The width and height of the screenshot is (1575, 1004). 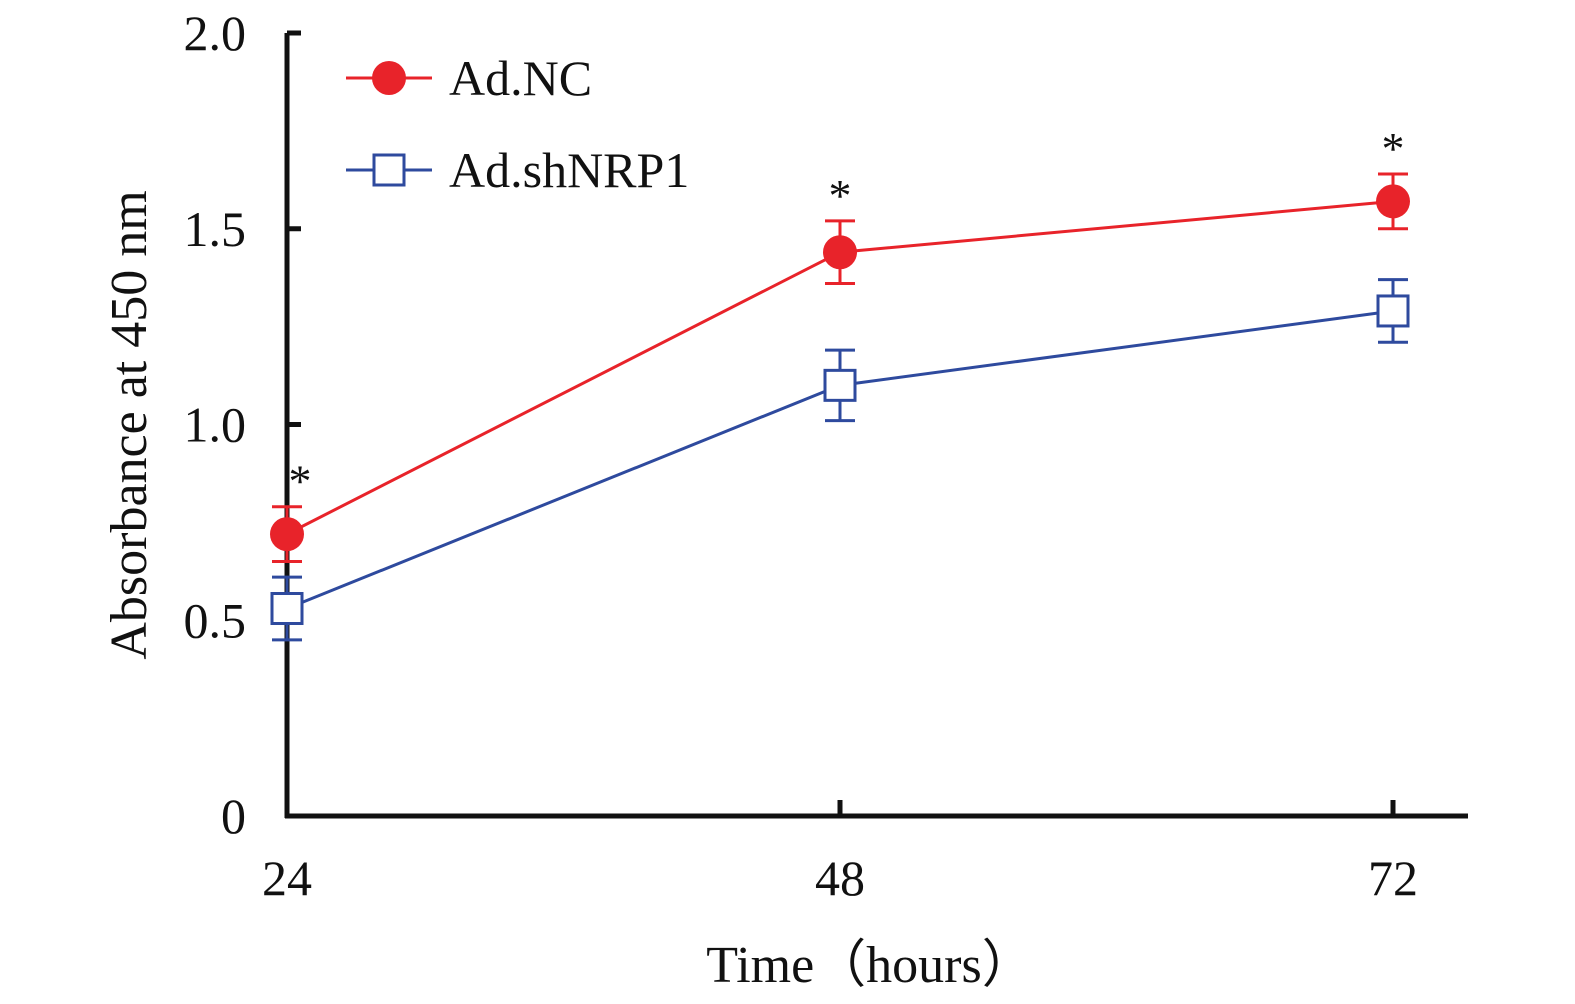 What do you see at coordinates (869, 965) in the screenshot?
I see `x-axis-title: Time（hours）` at bounding box center [869, 965].